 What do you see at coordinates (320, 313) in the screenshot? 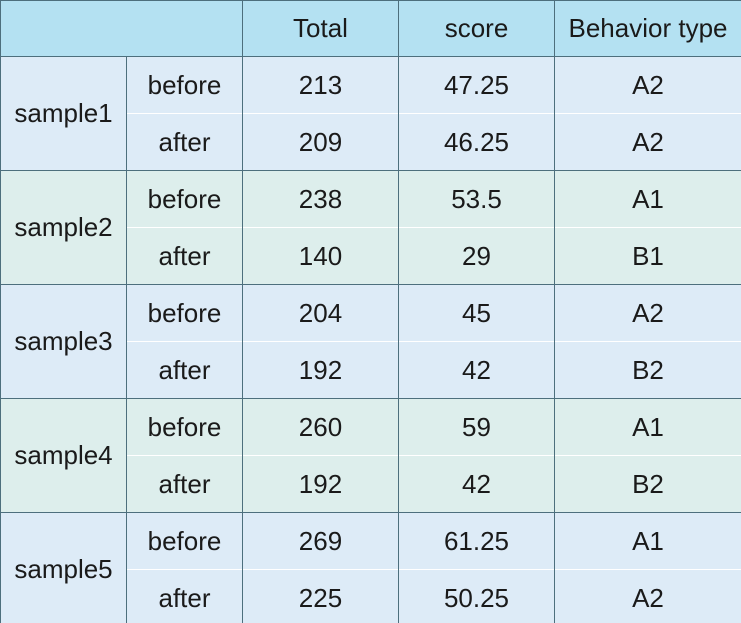
I see `total-cell: 204` at bounding box center [320, 313].